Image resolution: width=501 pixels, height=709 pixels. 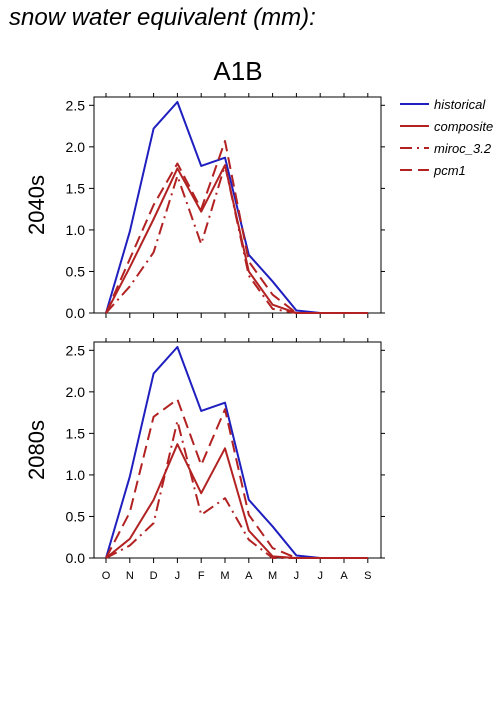 I want to click on x-tick-label: N, so click(x=130, y=576).